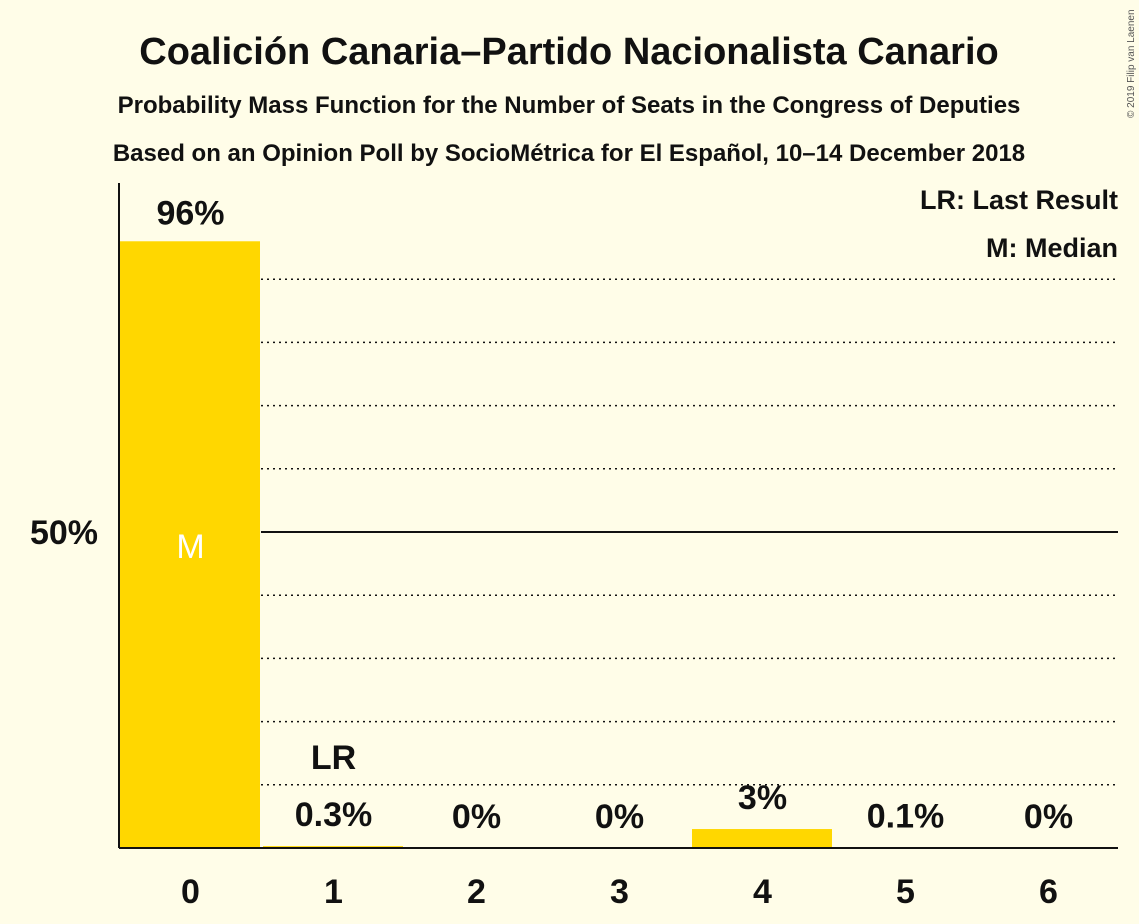 Image resolution: width=1139 pixels, height=924 pixels. Describe the element at coordinates (1131, 63) in the screenshot. I see `copyright-text: © 2019 Filip van Laenen` at that location.